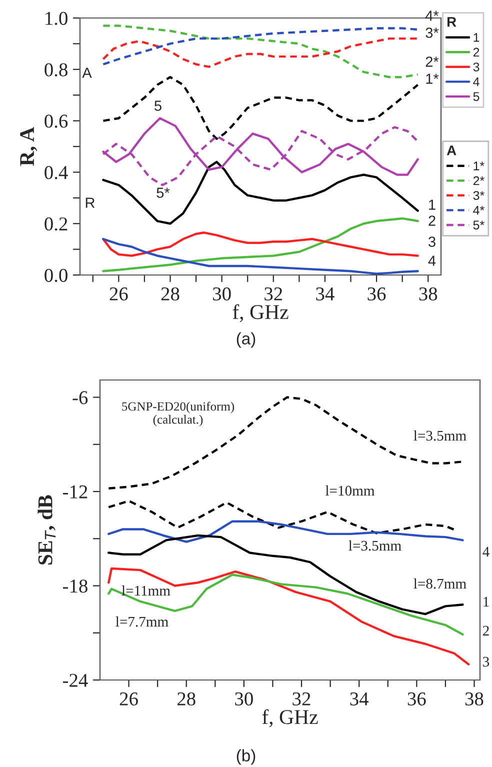 The height and width of the screenshot is (767, 492). What do you see at coordinates (478, 181) in the screenshot?
I see `legend-label: 2*` at bounding box center [478, 181].